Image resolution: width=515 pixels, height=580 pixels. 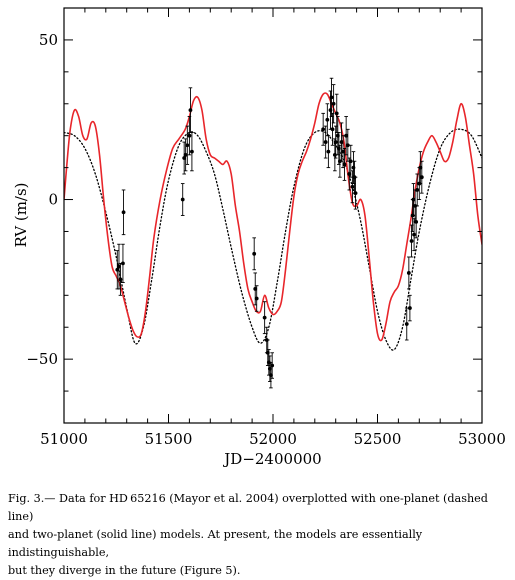 I want to click on x-axis-label: JD−2400000, so click(x=271, y=459).